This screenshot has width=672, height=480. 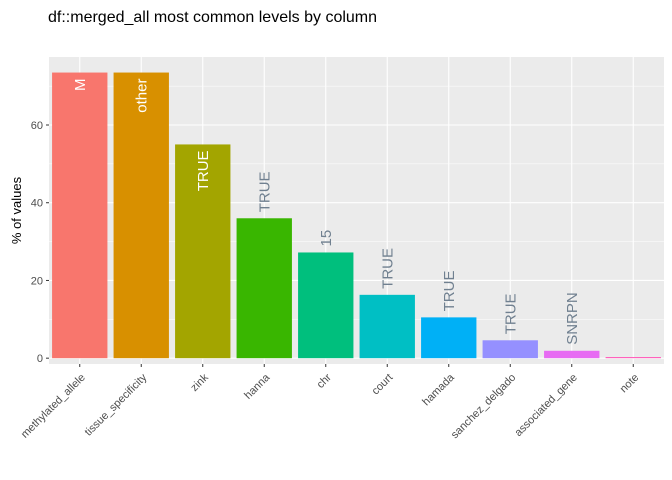 What do you see at coordinates (40, 242) in the screenshot?
I see `y-axis-ticks: 0 20 40 60` at bounding box center [40, 242].